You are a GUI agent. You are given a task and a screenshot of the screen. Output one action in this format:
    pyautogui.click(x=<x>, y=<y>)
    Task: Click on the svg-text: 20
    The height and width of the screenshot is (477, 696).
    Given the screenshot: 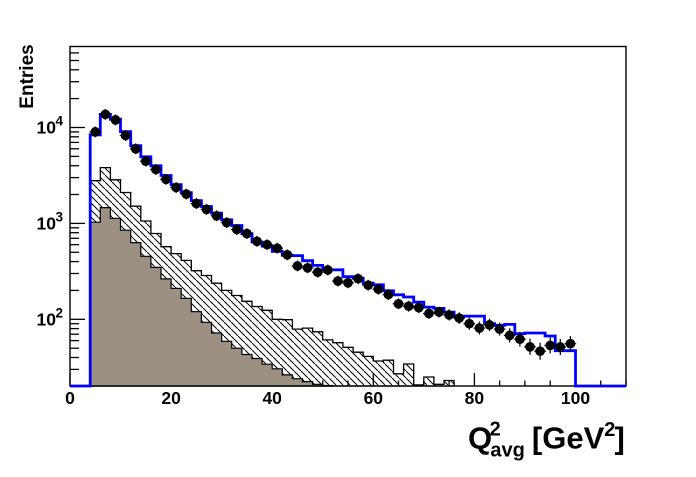 What is the action you would take?
    pyautogui.click(x=171, y=398)
    